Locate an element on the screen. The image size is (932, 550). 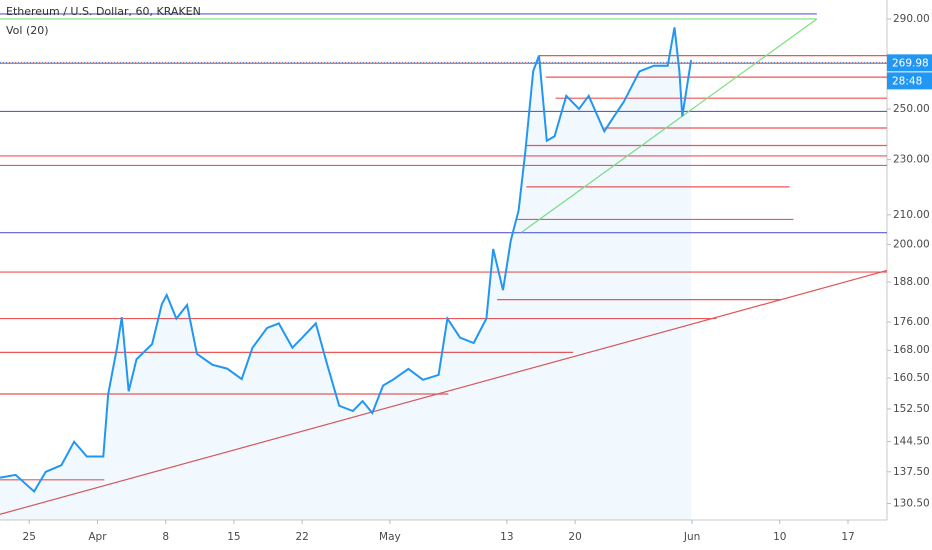
x-tick-label: 25 is located at coordinates (29, 537).